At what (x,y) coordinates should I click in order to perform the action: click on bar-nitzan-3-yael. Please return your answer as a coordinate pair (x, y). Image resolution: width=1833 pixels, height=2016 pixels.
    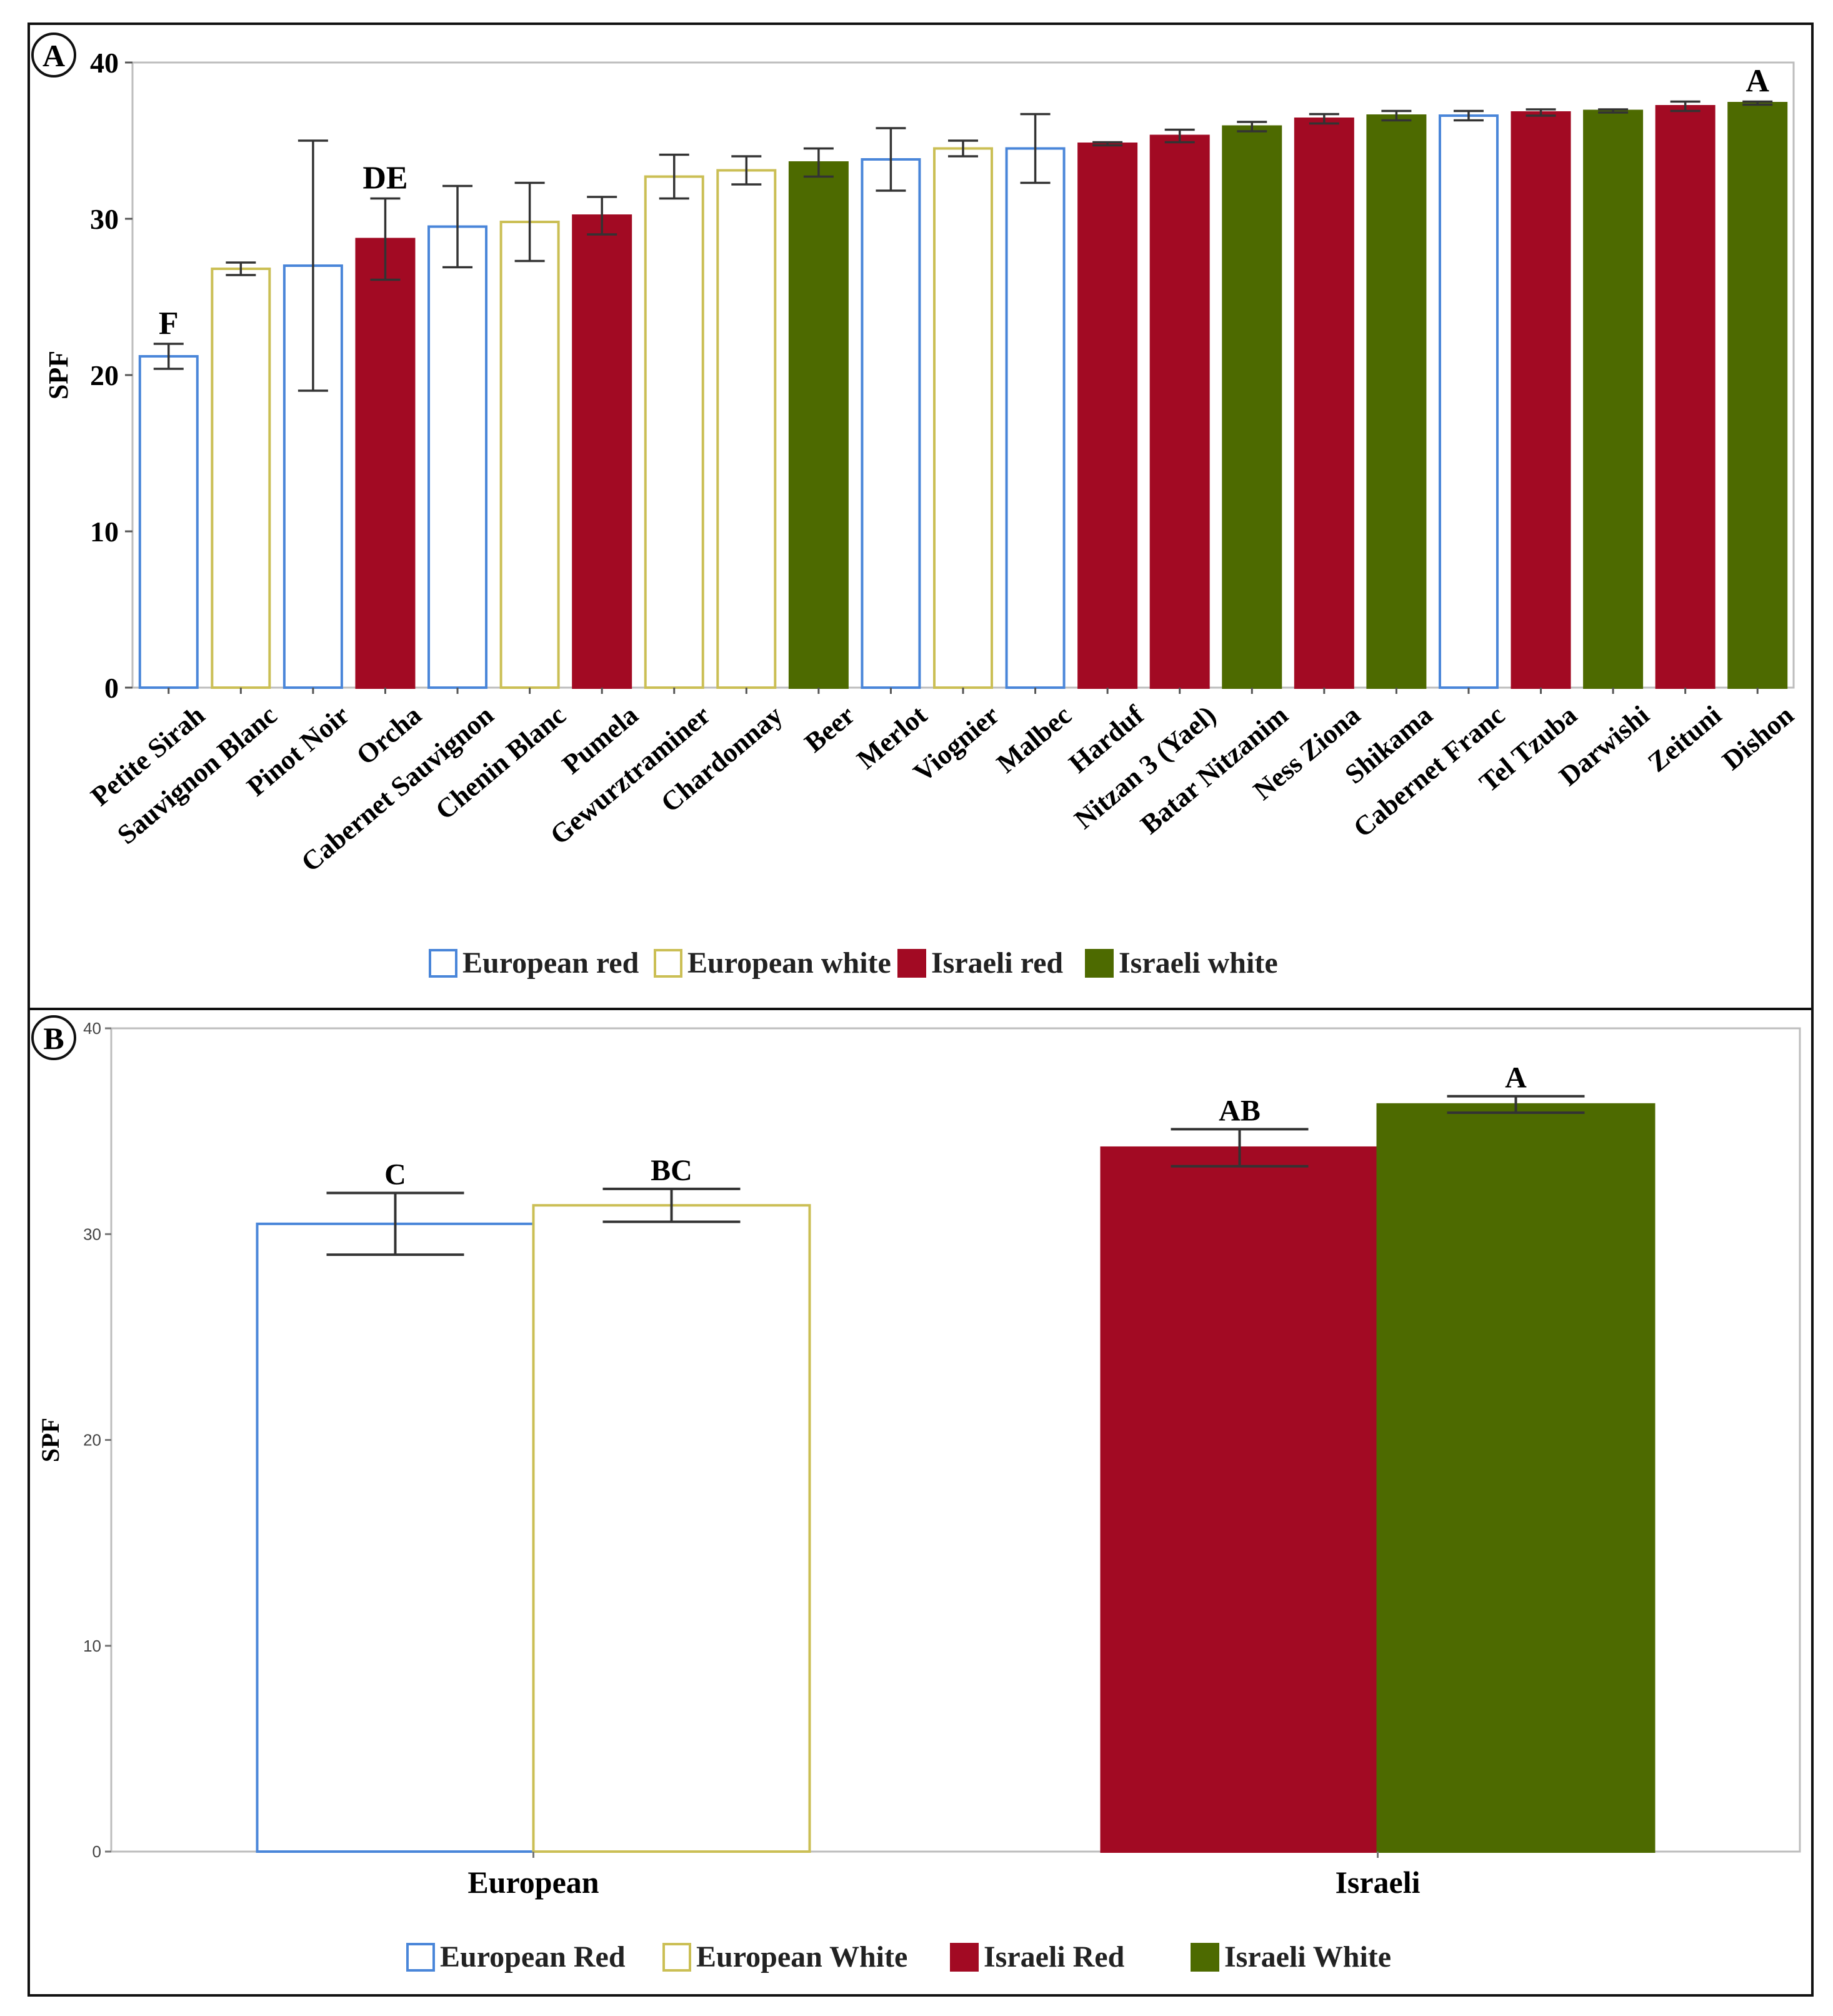
    Looking at the image, I should click on (1179, 411).